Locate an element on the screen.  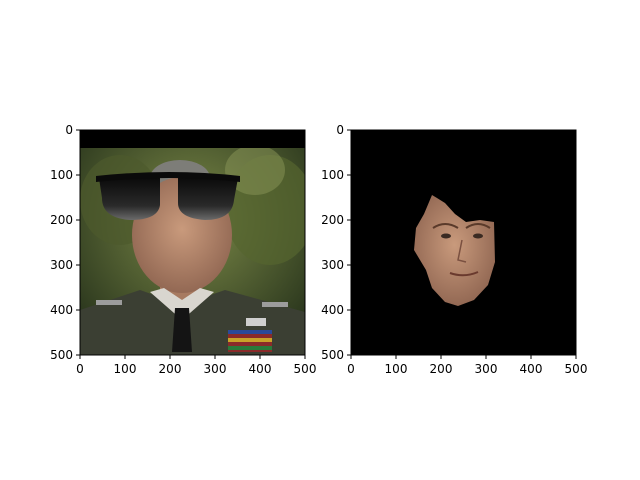
left-y-tick-label: 400 is located at coordinates (61, 310).